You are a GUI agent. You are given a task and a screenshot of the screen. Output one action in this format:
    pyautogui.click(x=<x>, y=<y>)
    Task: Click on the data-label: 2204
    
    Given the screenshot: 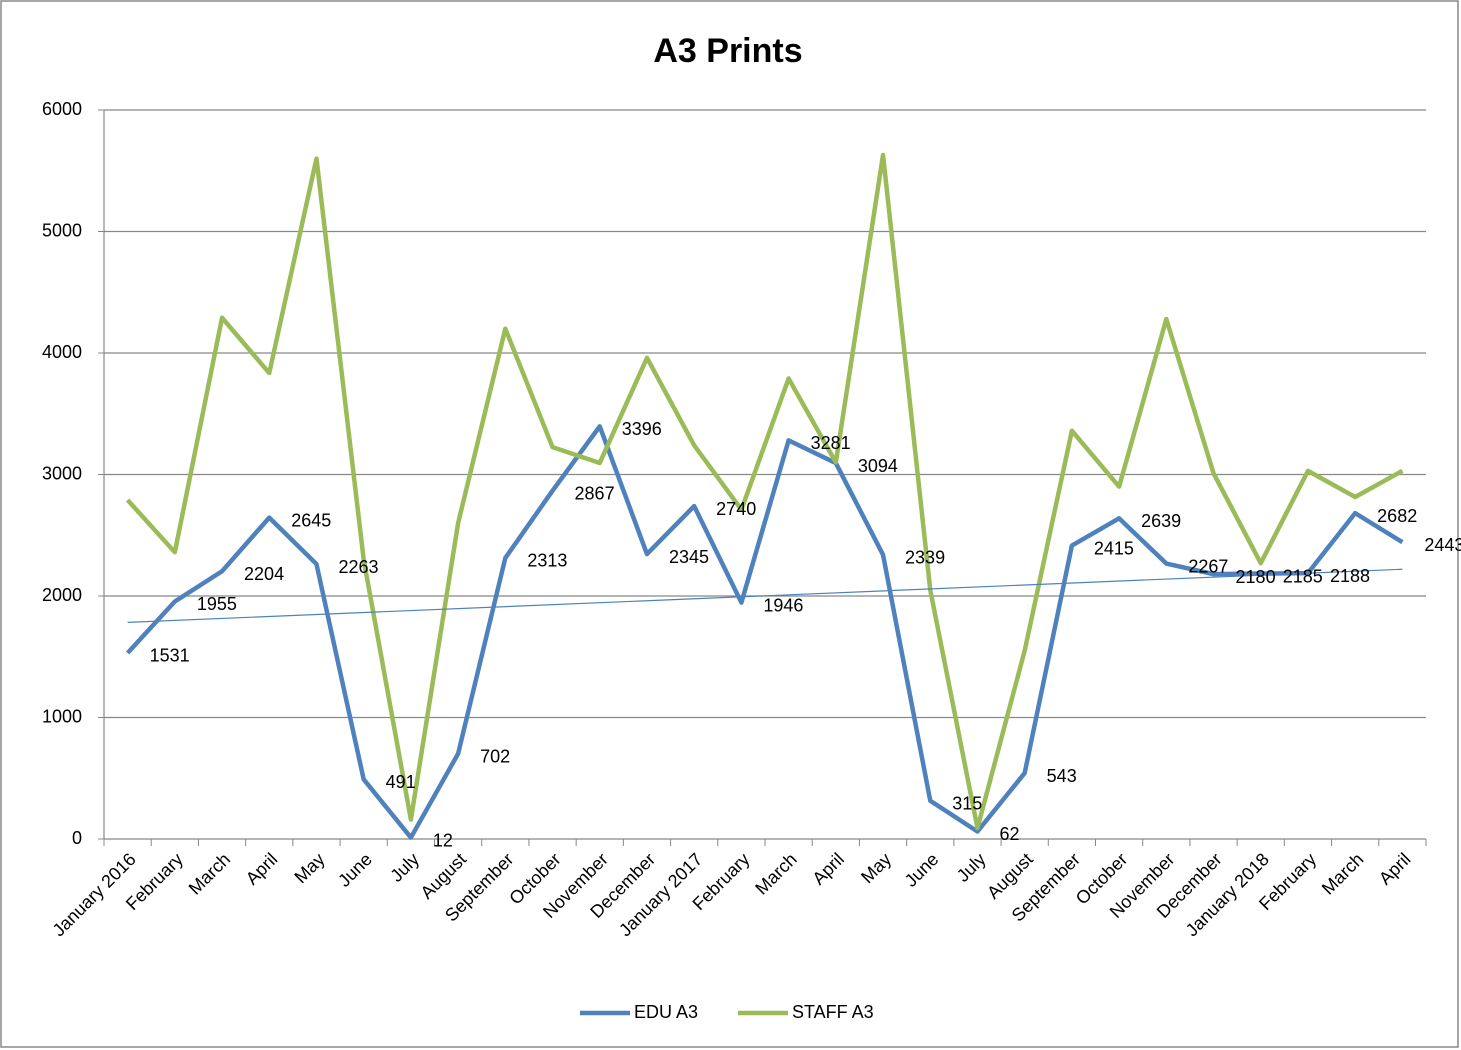 What is the action you would take?
    pyautogui.click(x=264, y=574)
    